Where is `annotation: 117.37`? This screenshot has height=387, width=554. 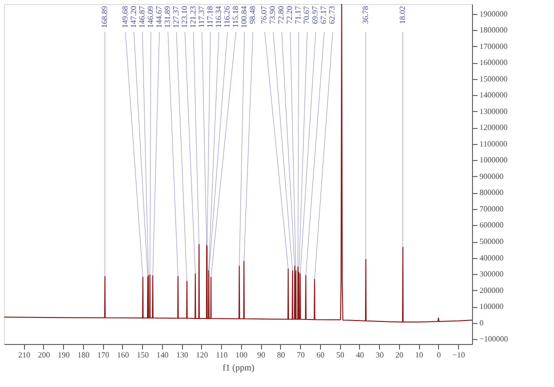
annotation: 117.37 is located at coordinates (201, 17).